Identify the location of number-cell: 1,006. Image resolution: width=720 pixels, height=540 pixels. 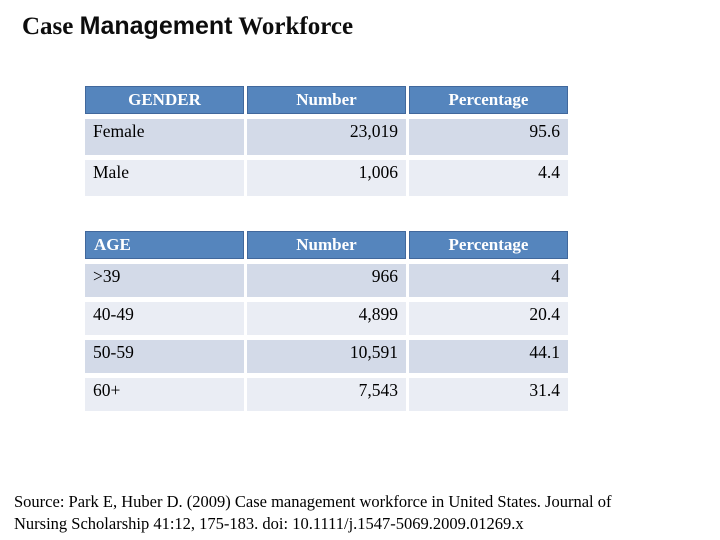
(326, 178).